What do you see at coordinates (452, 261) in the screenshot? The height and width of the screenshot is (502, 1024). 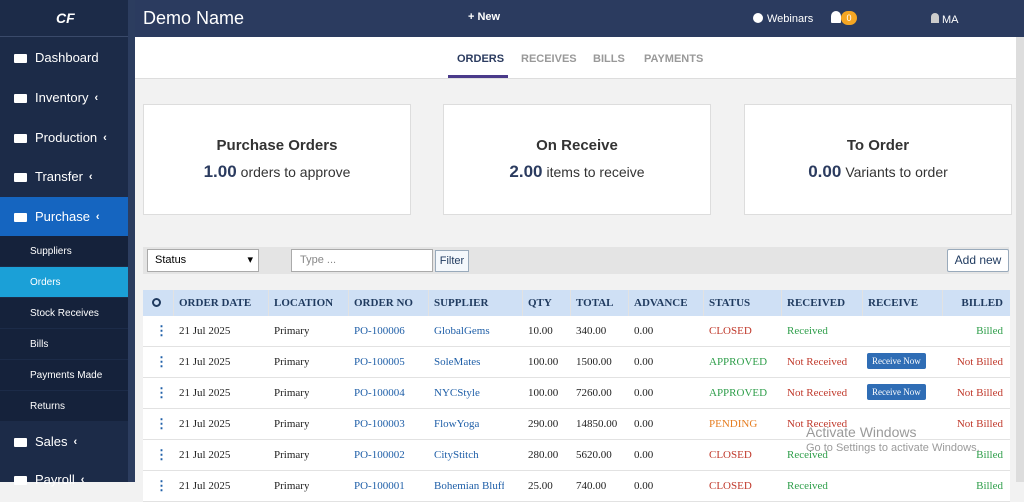 I see `filter-button: Filter` at bounding box center [452, 261].